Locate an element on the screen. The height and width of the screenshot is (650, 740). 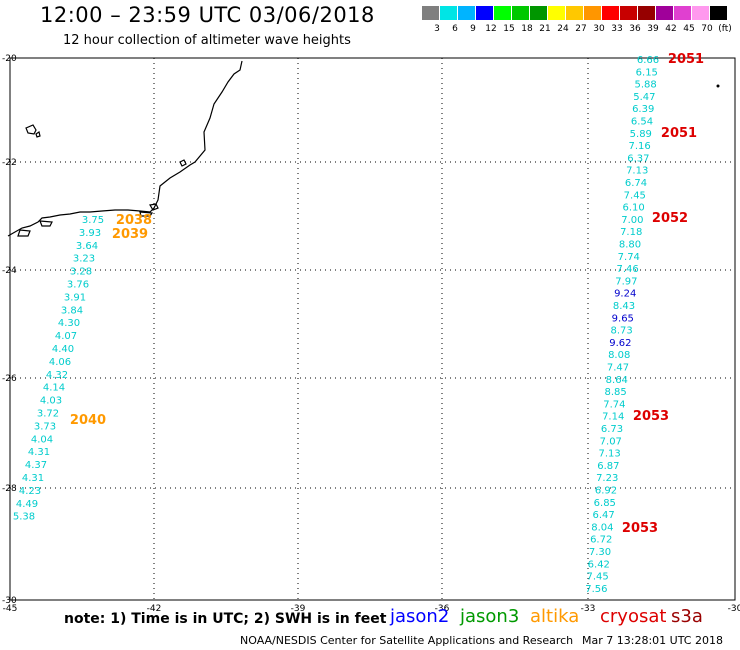
swh-value-east: 6.10 is located at coordinates (633, 208).